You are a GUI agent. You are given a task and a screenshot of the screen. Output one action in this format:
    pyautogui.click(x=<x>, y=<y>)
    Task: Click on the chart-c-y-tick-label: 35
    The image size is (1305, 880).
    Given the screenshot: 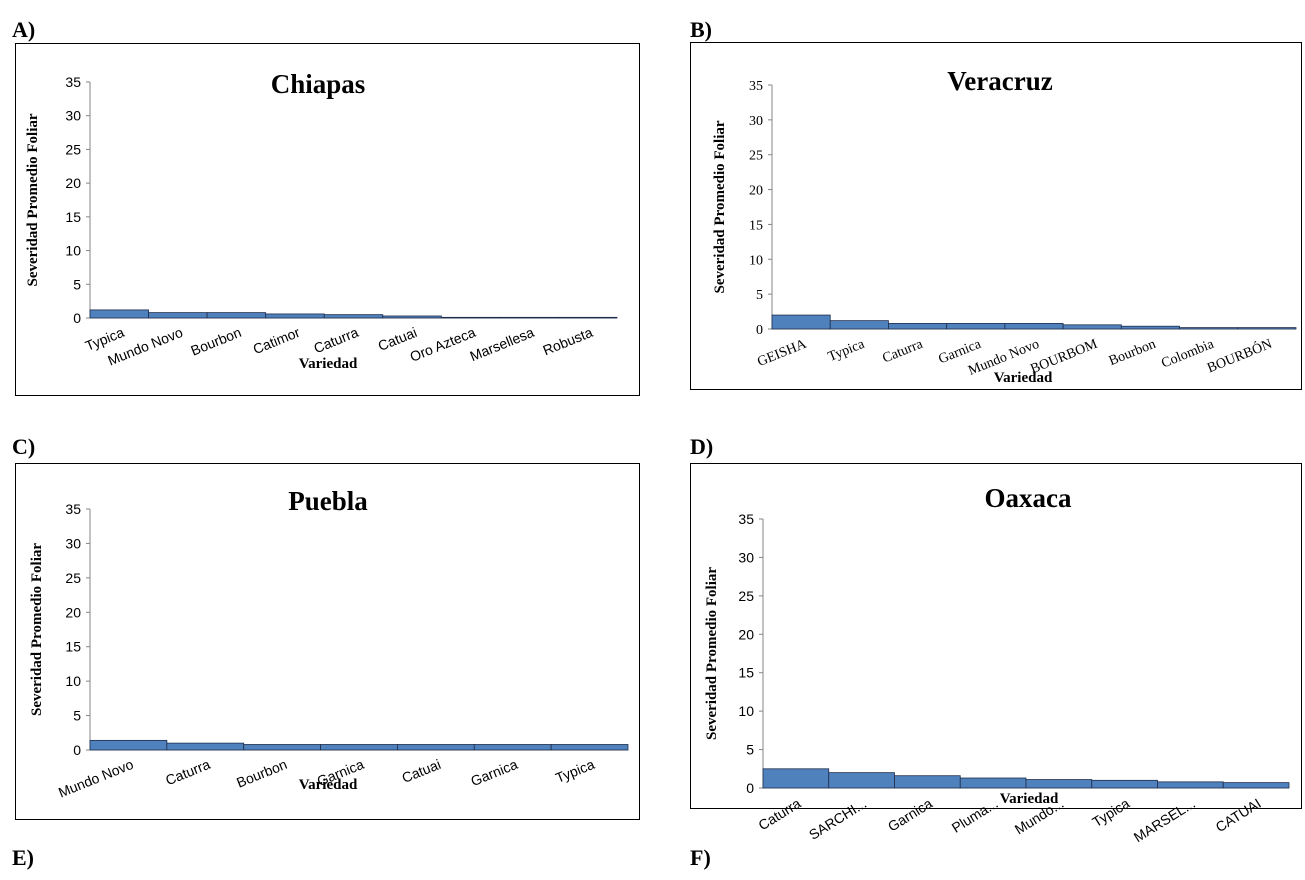 What is the action you would take?
    pyautogui.click(x=73, y=509)
    